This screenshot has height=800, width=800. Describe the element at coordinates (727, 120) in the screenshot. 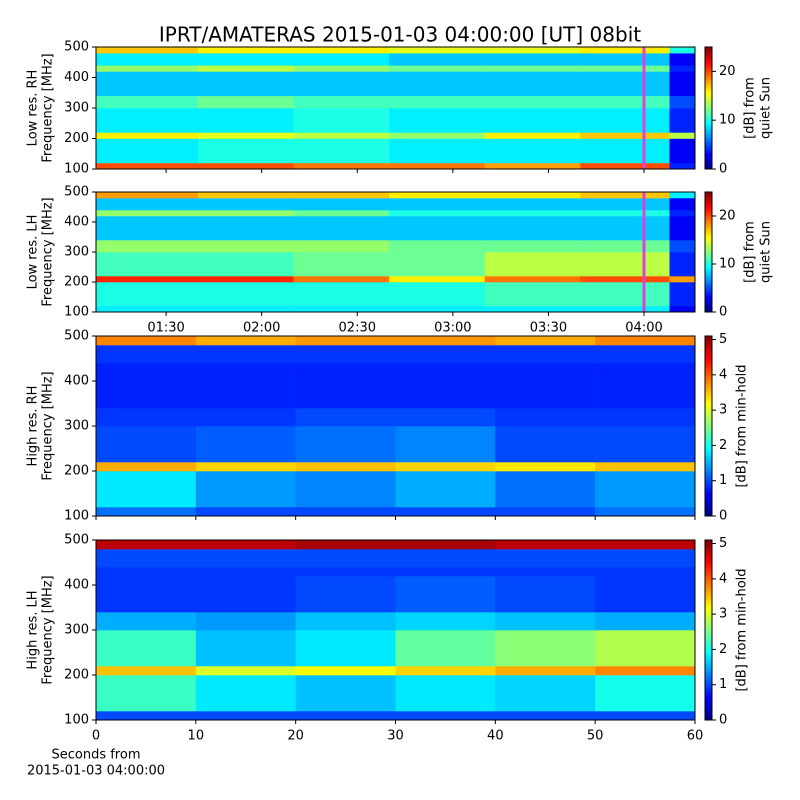

I see `colorbar-tick-label: 10` at that location.